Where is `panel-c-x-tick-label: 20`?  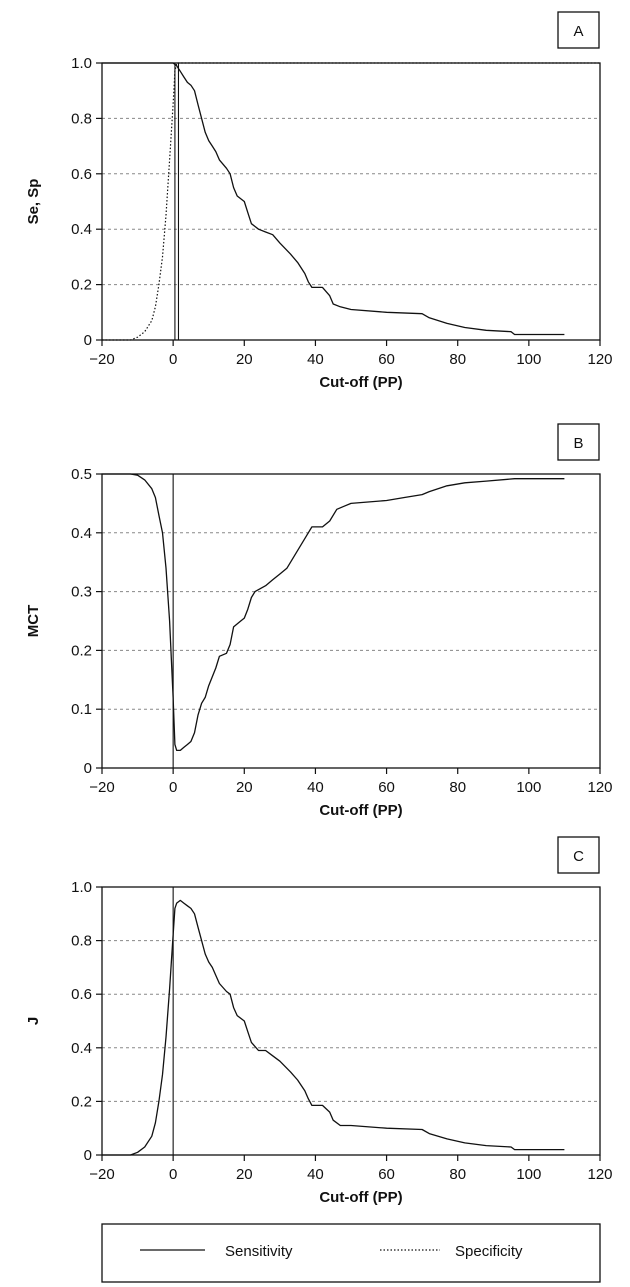
panel-c-x-tick-label: 20 is located at coordinates (244, 1174).